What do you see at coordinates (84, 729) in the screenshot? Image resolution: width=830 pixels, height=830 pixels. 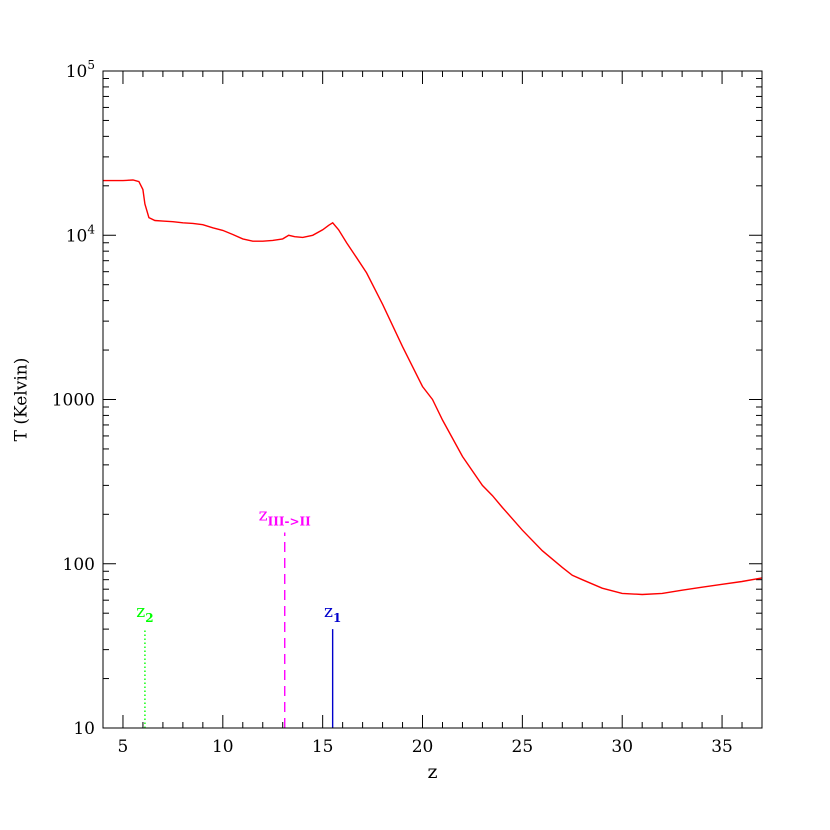 I see `y-tick-label: 10` at bounding box center [84, 729].